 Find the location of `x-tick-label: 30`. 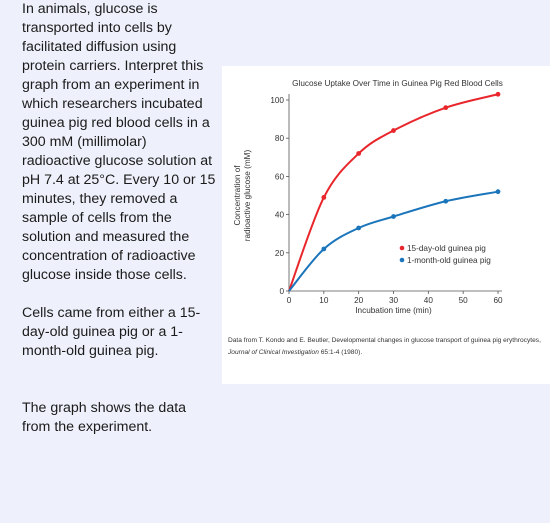

x-tick-label: 30 is located at coordinates (394, 300).